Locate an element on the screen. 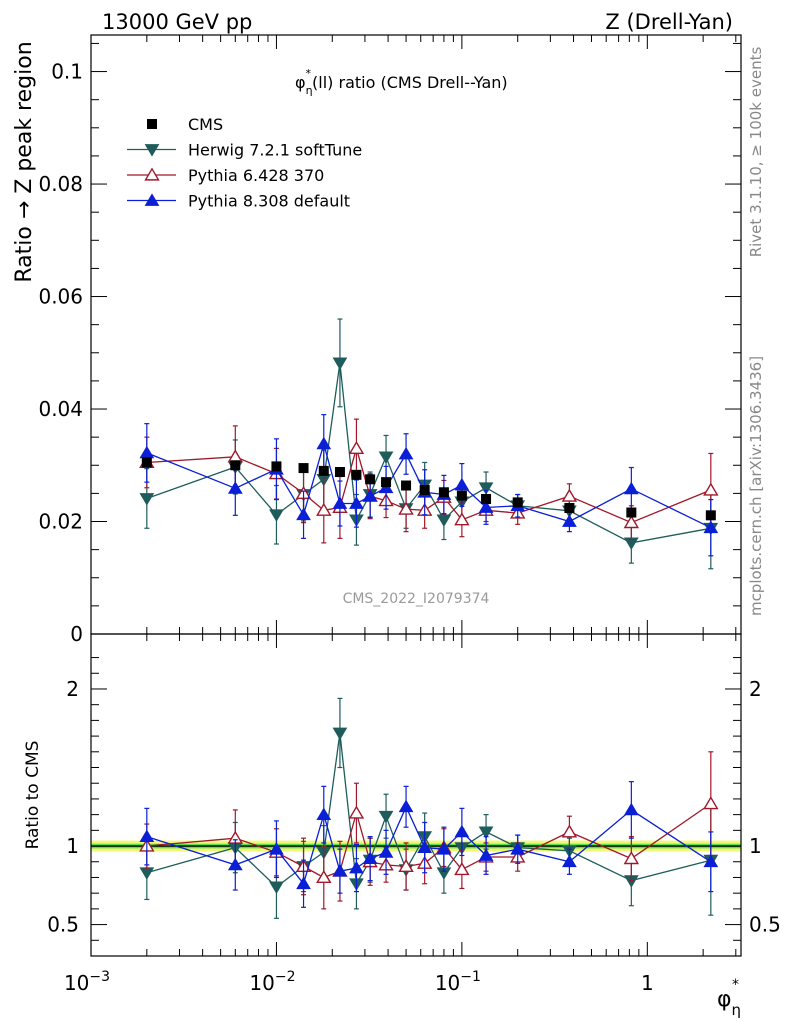 This screenshot has width=786, height=1024. x-tick-label: 10⁻³ is located at coordinates (87, 982).